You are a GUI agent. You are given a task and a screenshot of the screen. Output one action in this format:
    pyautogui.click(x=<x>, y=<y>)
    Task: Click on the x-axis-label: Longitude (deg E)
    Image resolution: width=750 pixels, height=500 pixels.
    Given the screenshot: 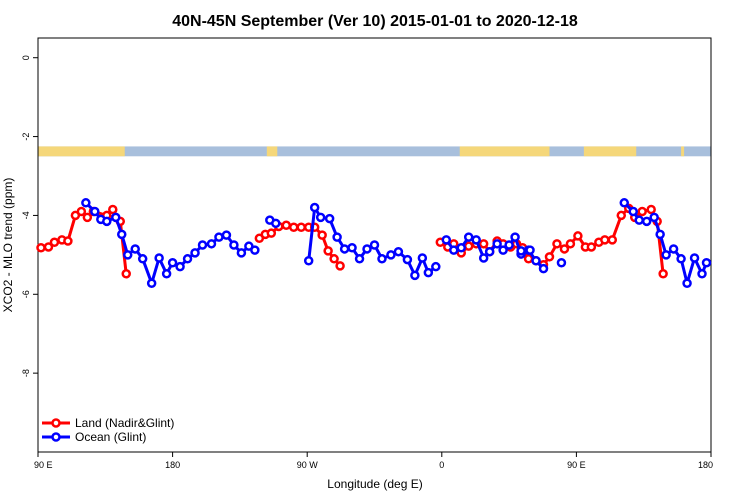 What is the action you would take?
    pyautogui.click(x=374, y=484)
    